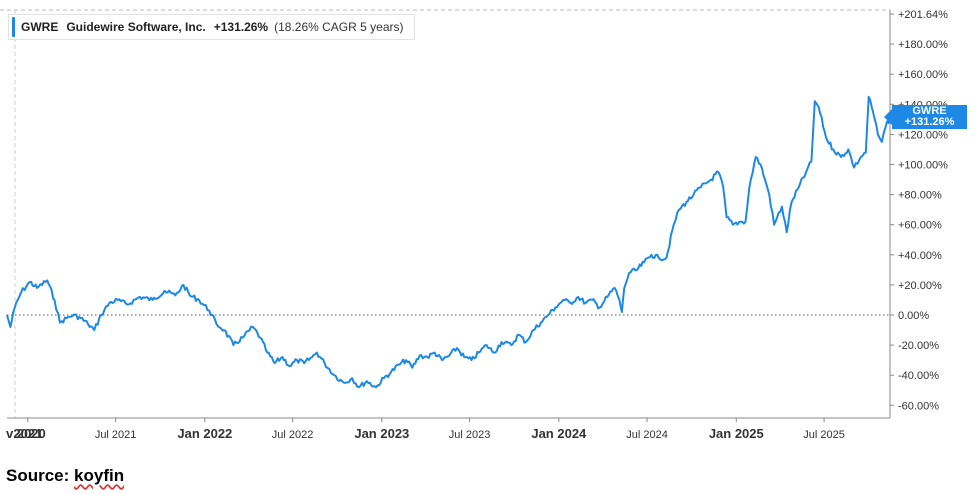  I want to click on x-tick-label: Jan 2024, so click(559, 433).